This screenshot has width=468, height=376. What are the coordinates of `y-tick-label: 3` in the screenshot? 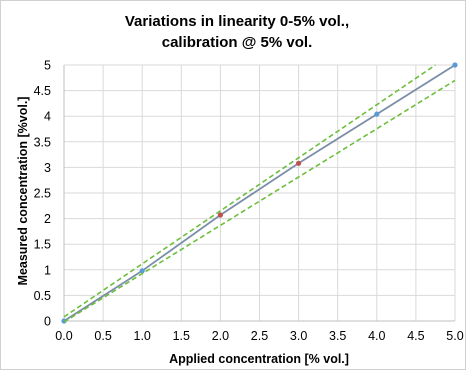 It's located at (47, 168).